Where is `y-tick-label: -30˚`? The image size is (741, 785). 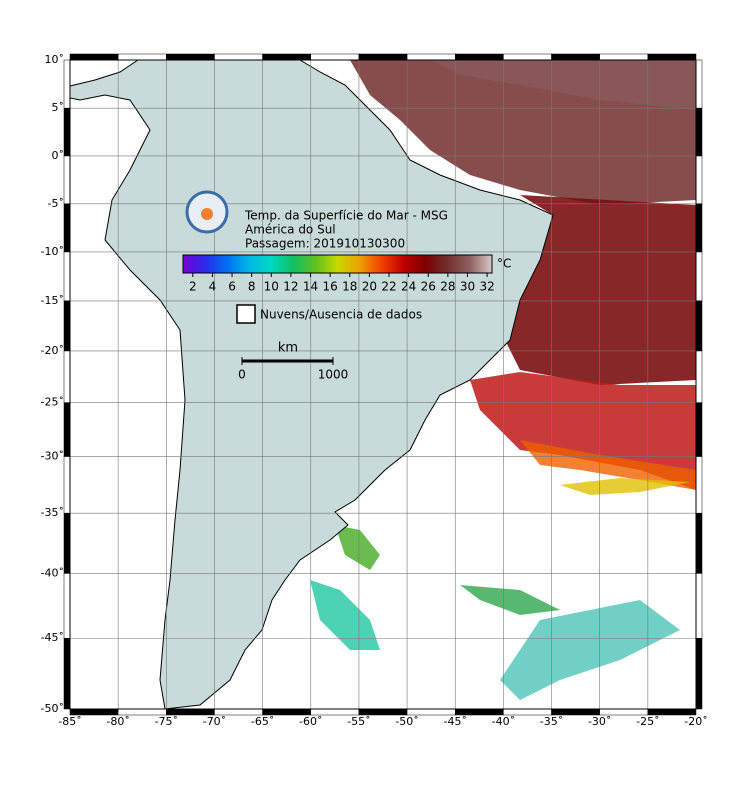
y-tick-label: -30˚ is located at coordinates (52, 456).